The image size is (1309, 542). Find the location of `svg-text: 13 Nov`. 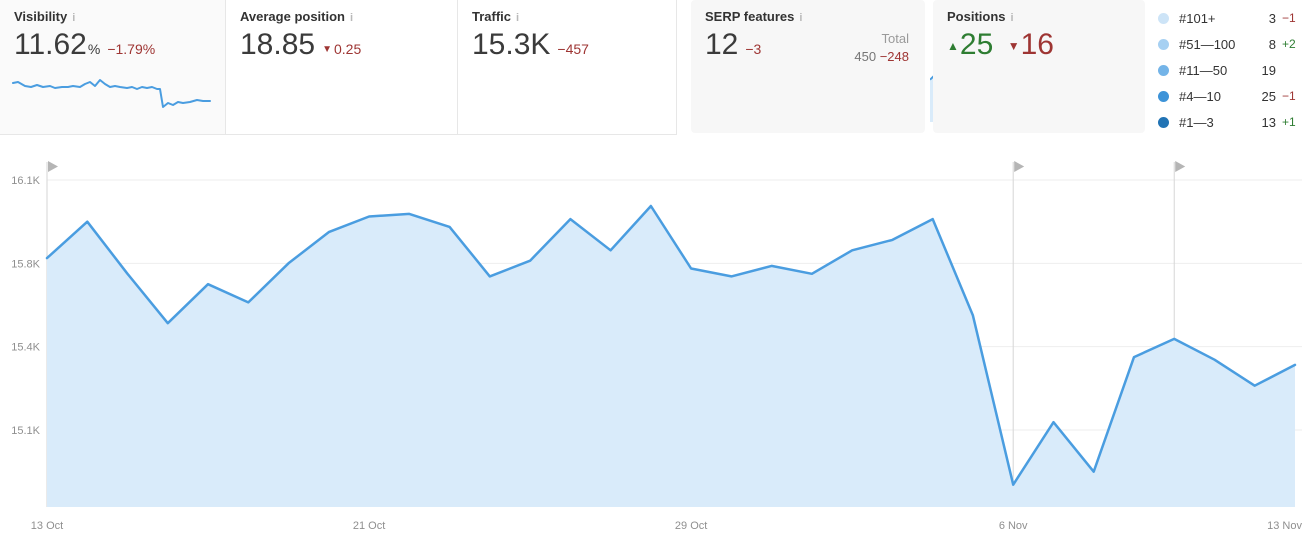

svg-text: 13 Nov is located at coordinates (1284, 526).